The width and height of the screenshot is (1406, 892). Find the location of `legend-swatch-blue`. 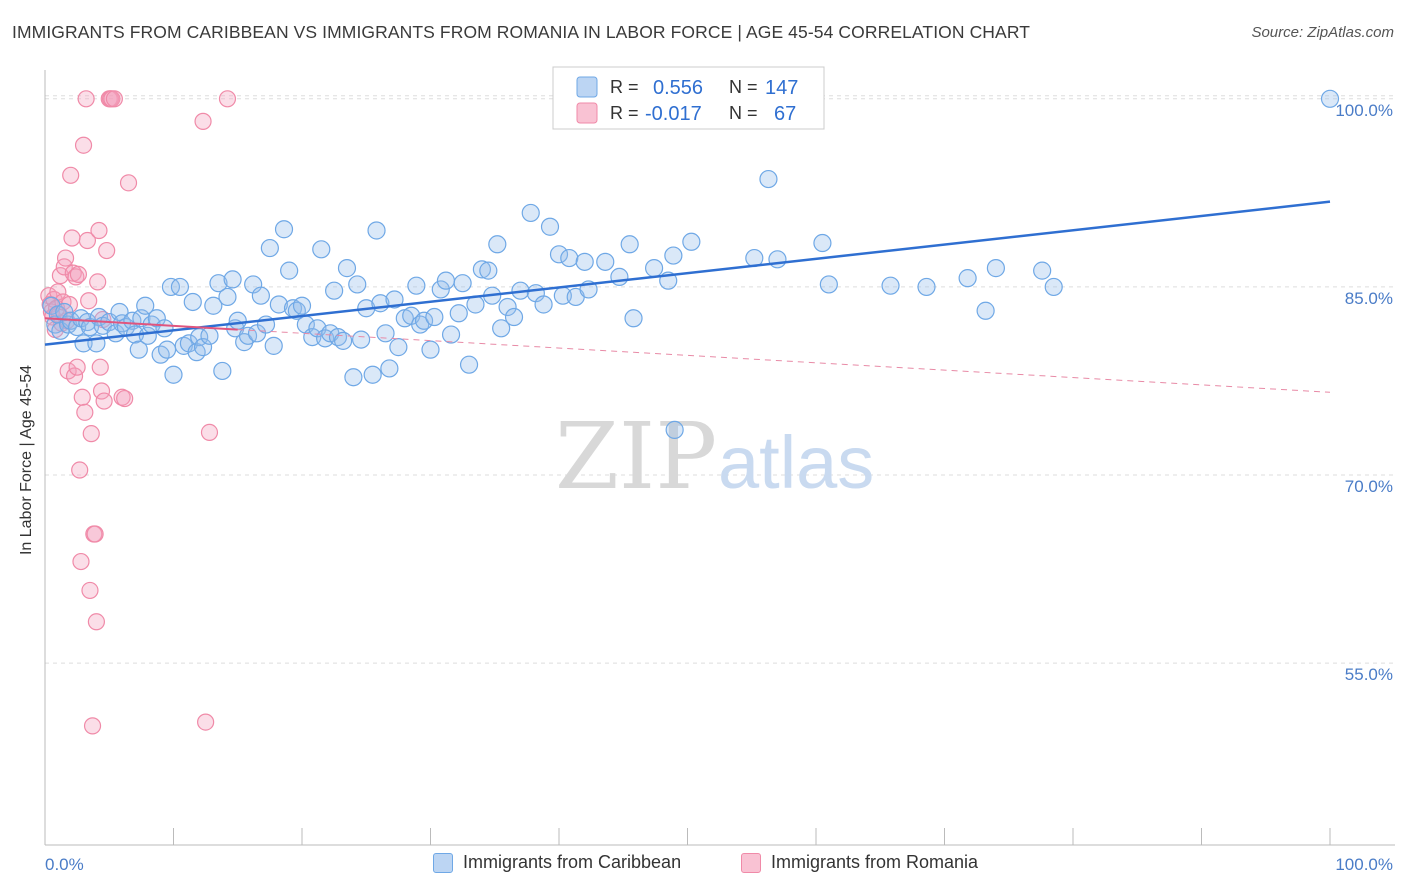

legend-swatch-blue is located at coordinates (587, 87).